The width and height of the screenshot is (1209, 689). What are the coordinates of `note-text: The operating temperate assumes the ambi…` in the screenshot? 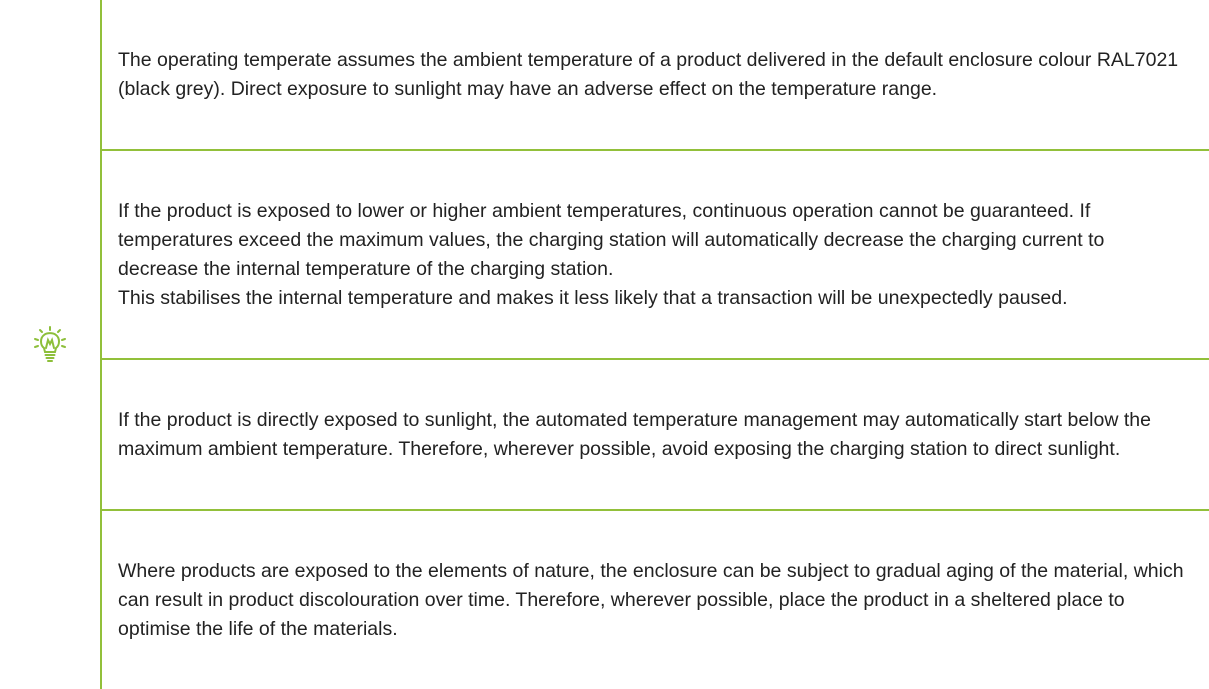 It's located at (648, 74).